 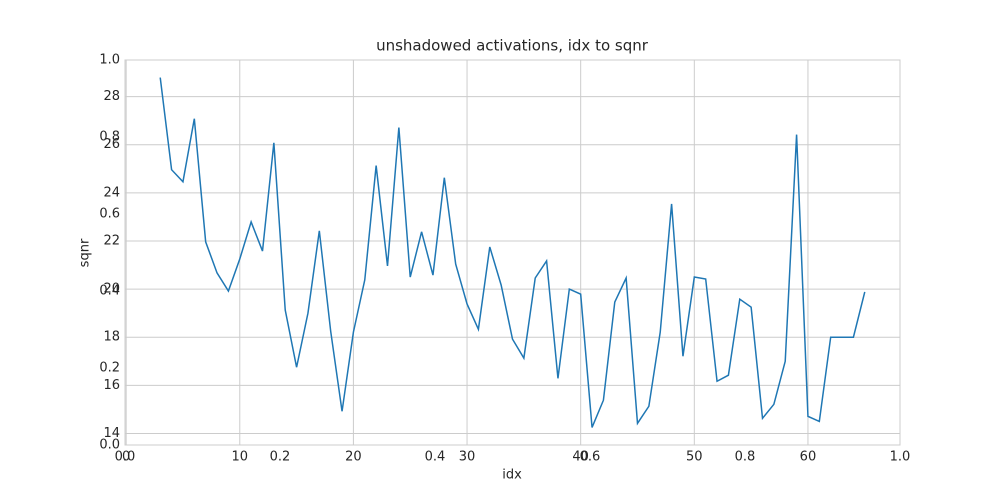 What do you see at coordinates (239, 457) in the screenshot?
I see `x-tick-label: 10` at bounding box center [239, 457].